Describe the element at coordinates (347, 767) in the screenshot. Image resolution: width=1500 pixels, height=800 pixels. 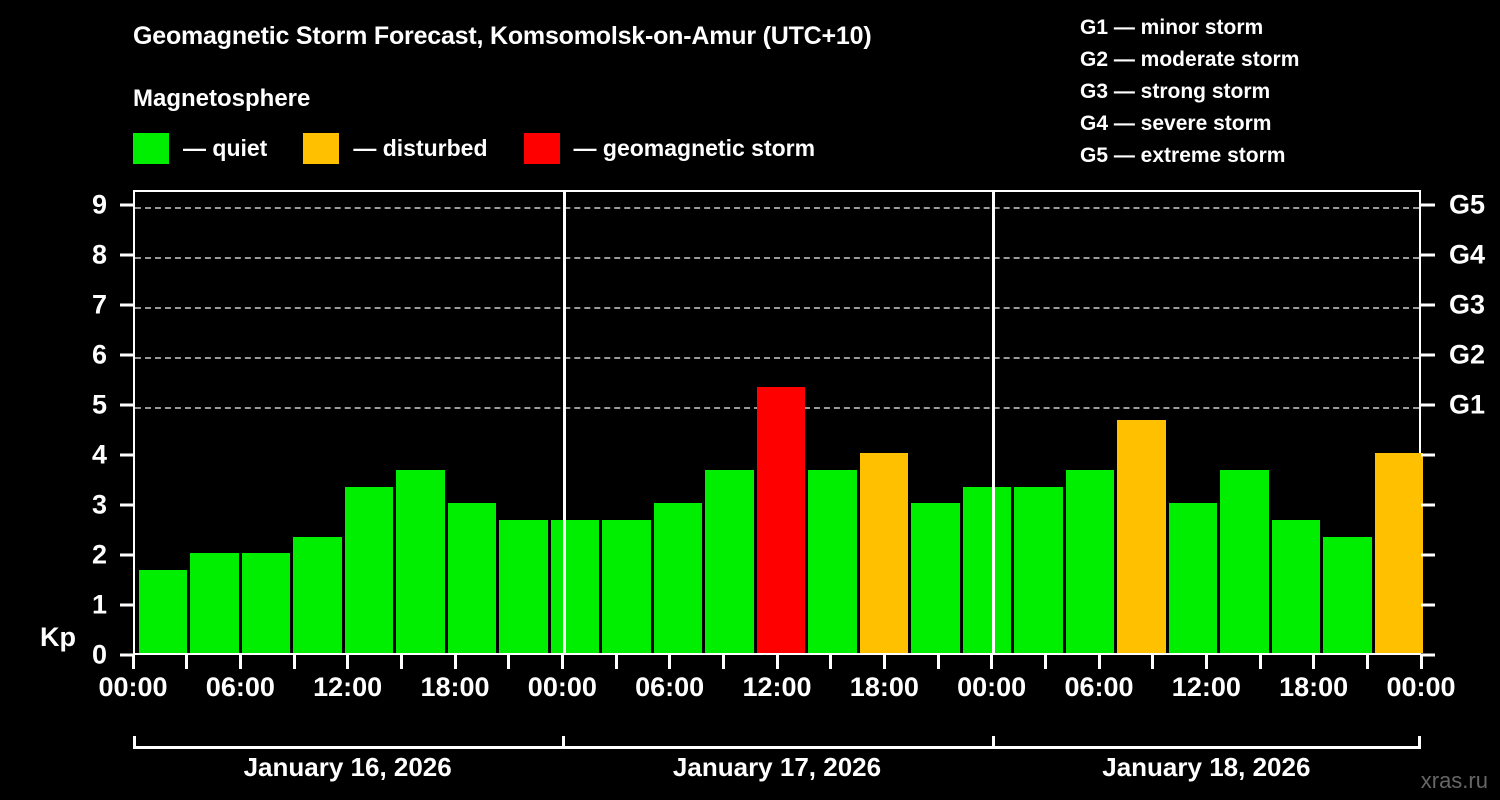
I see `date-label-1: January 16, 2026` at that location.